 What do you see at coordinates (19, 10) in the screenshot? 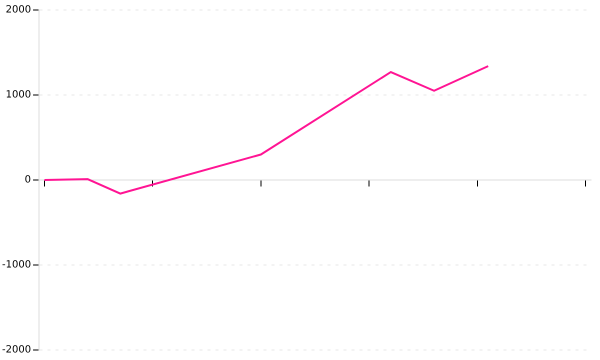
I see `y-tick-label: 2000` at bounding box center [19, 10].